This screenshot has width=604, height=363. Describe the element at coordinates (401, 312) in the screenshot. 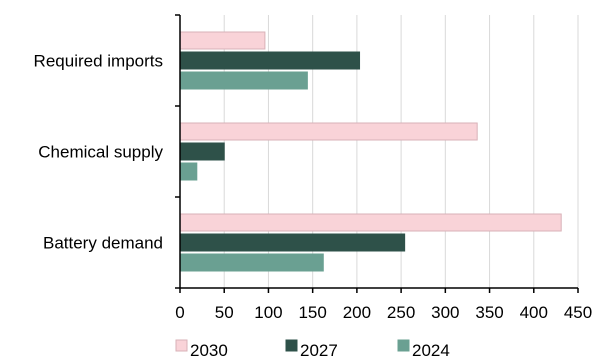

I see `x-tick-label-250: 250` at that location.